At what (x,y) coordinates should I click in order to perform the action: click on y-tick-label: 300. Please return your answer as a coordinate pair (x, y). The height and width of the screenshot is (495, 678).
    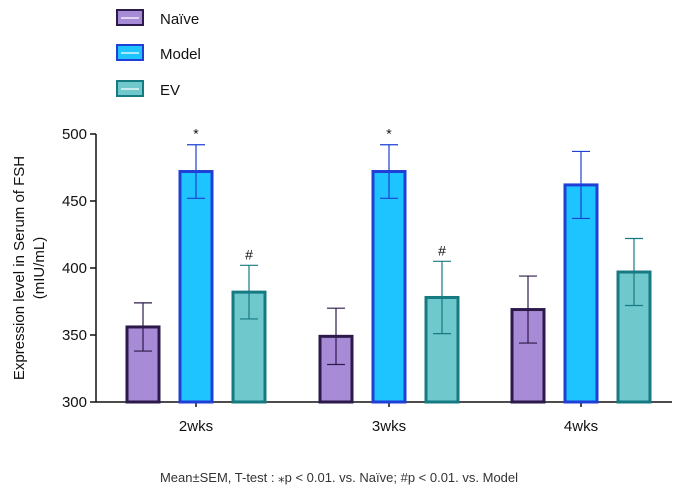
    Looking at the image, I should click on (74, 402).